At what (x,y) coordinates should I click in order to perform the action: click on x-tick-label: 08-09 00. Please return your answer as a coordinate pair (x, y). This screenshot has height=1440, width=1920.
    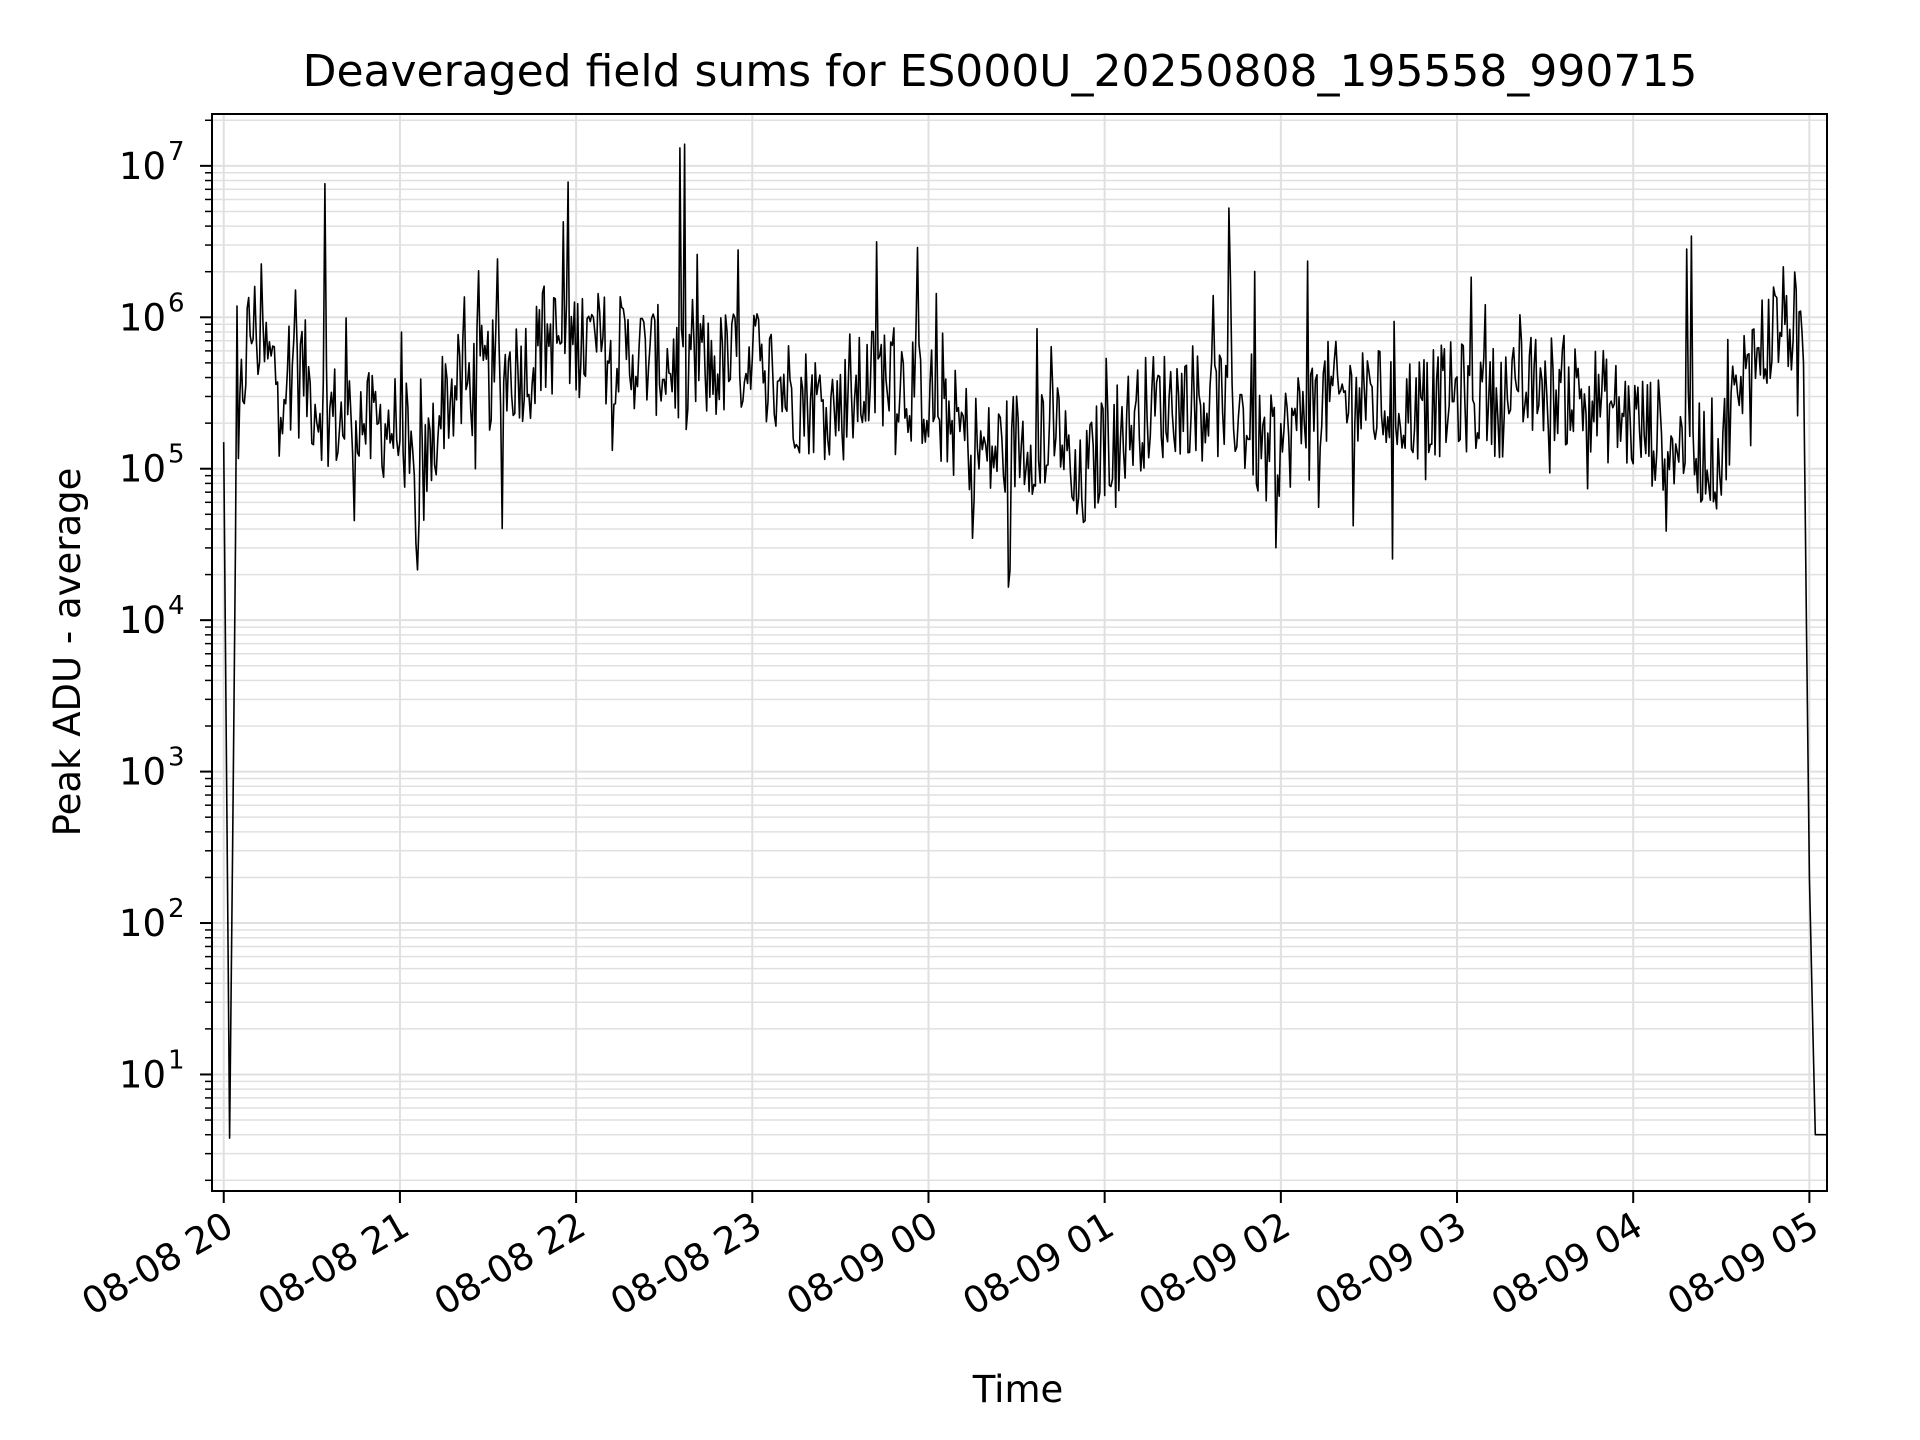
    Looking at the image, I should click on (862, 1264).